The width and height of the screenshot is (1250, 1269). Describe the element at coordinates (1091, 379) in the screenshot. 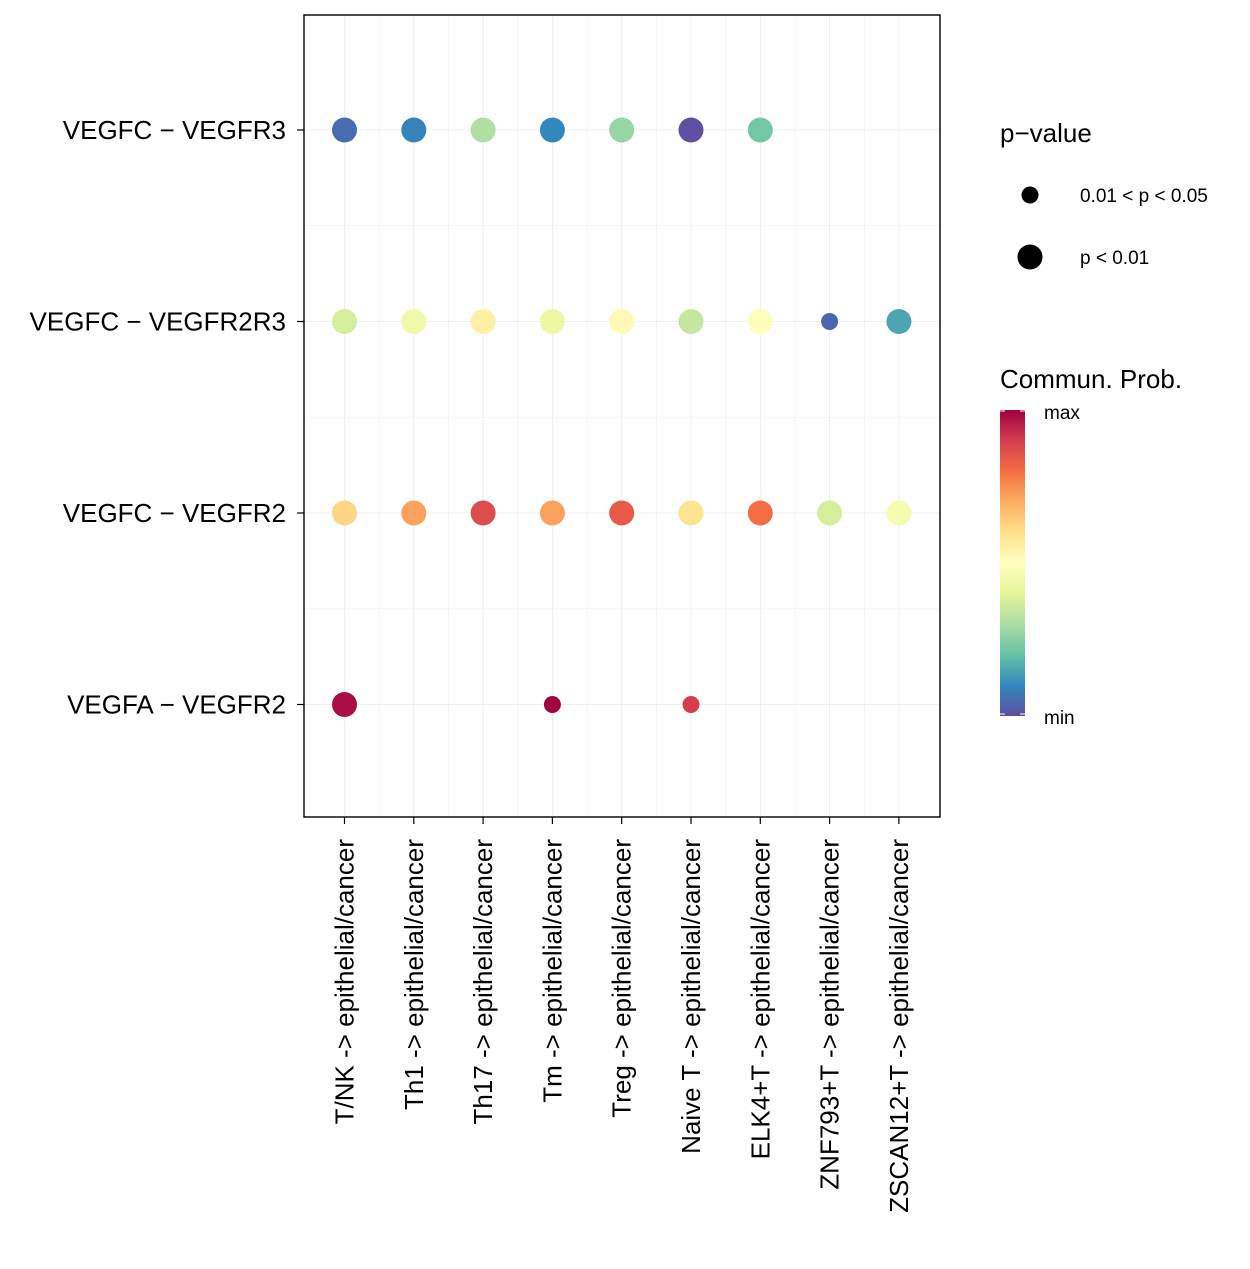

I see `color-legend-title: Commun. Prob.` at that location.